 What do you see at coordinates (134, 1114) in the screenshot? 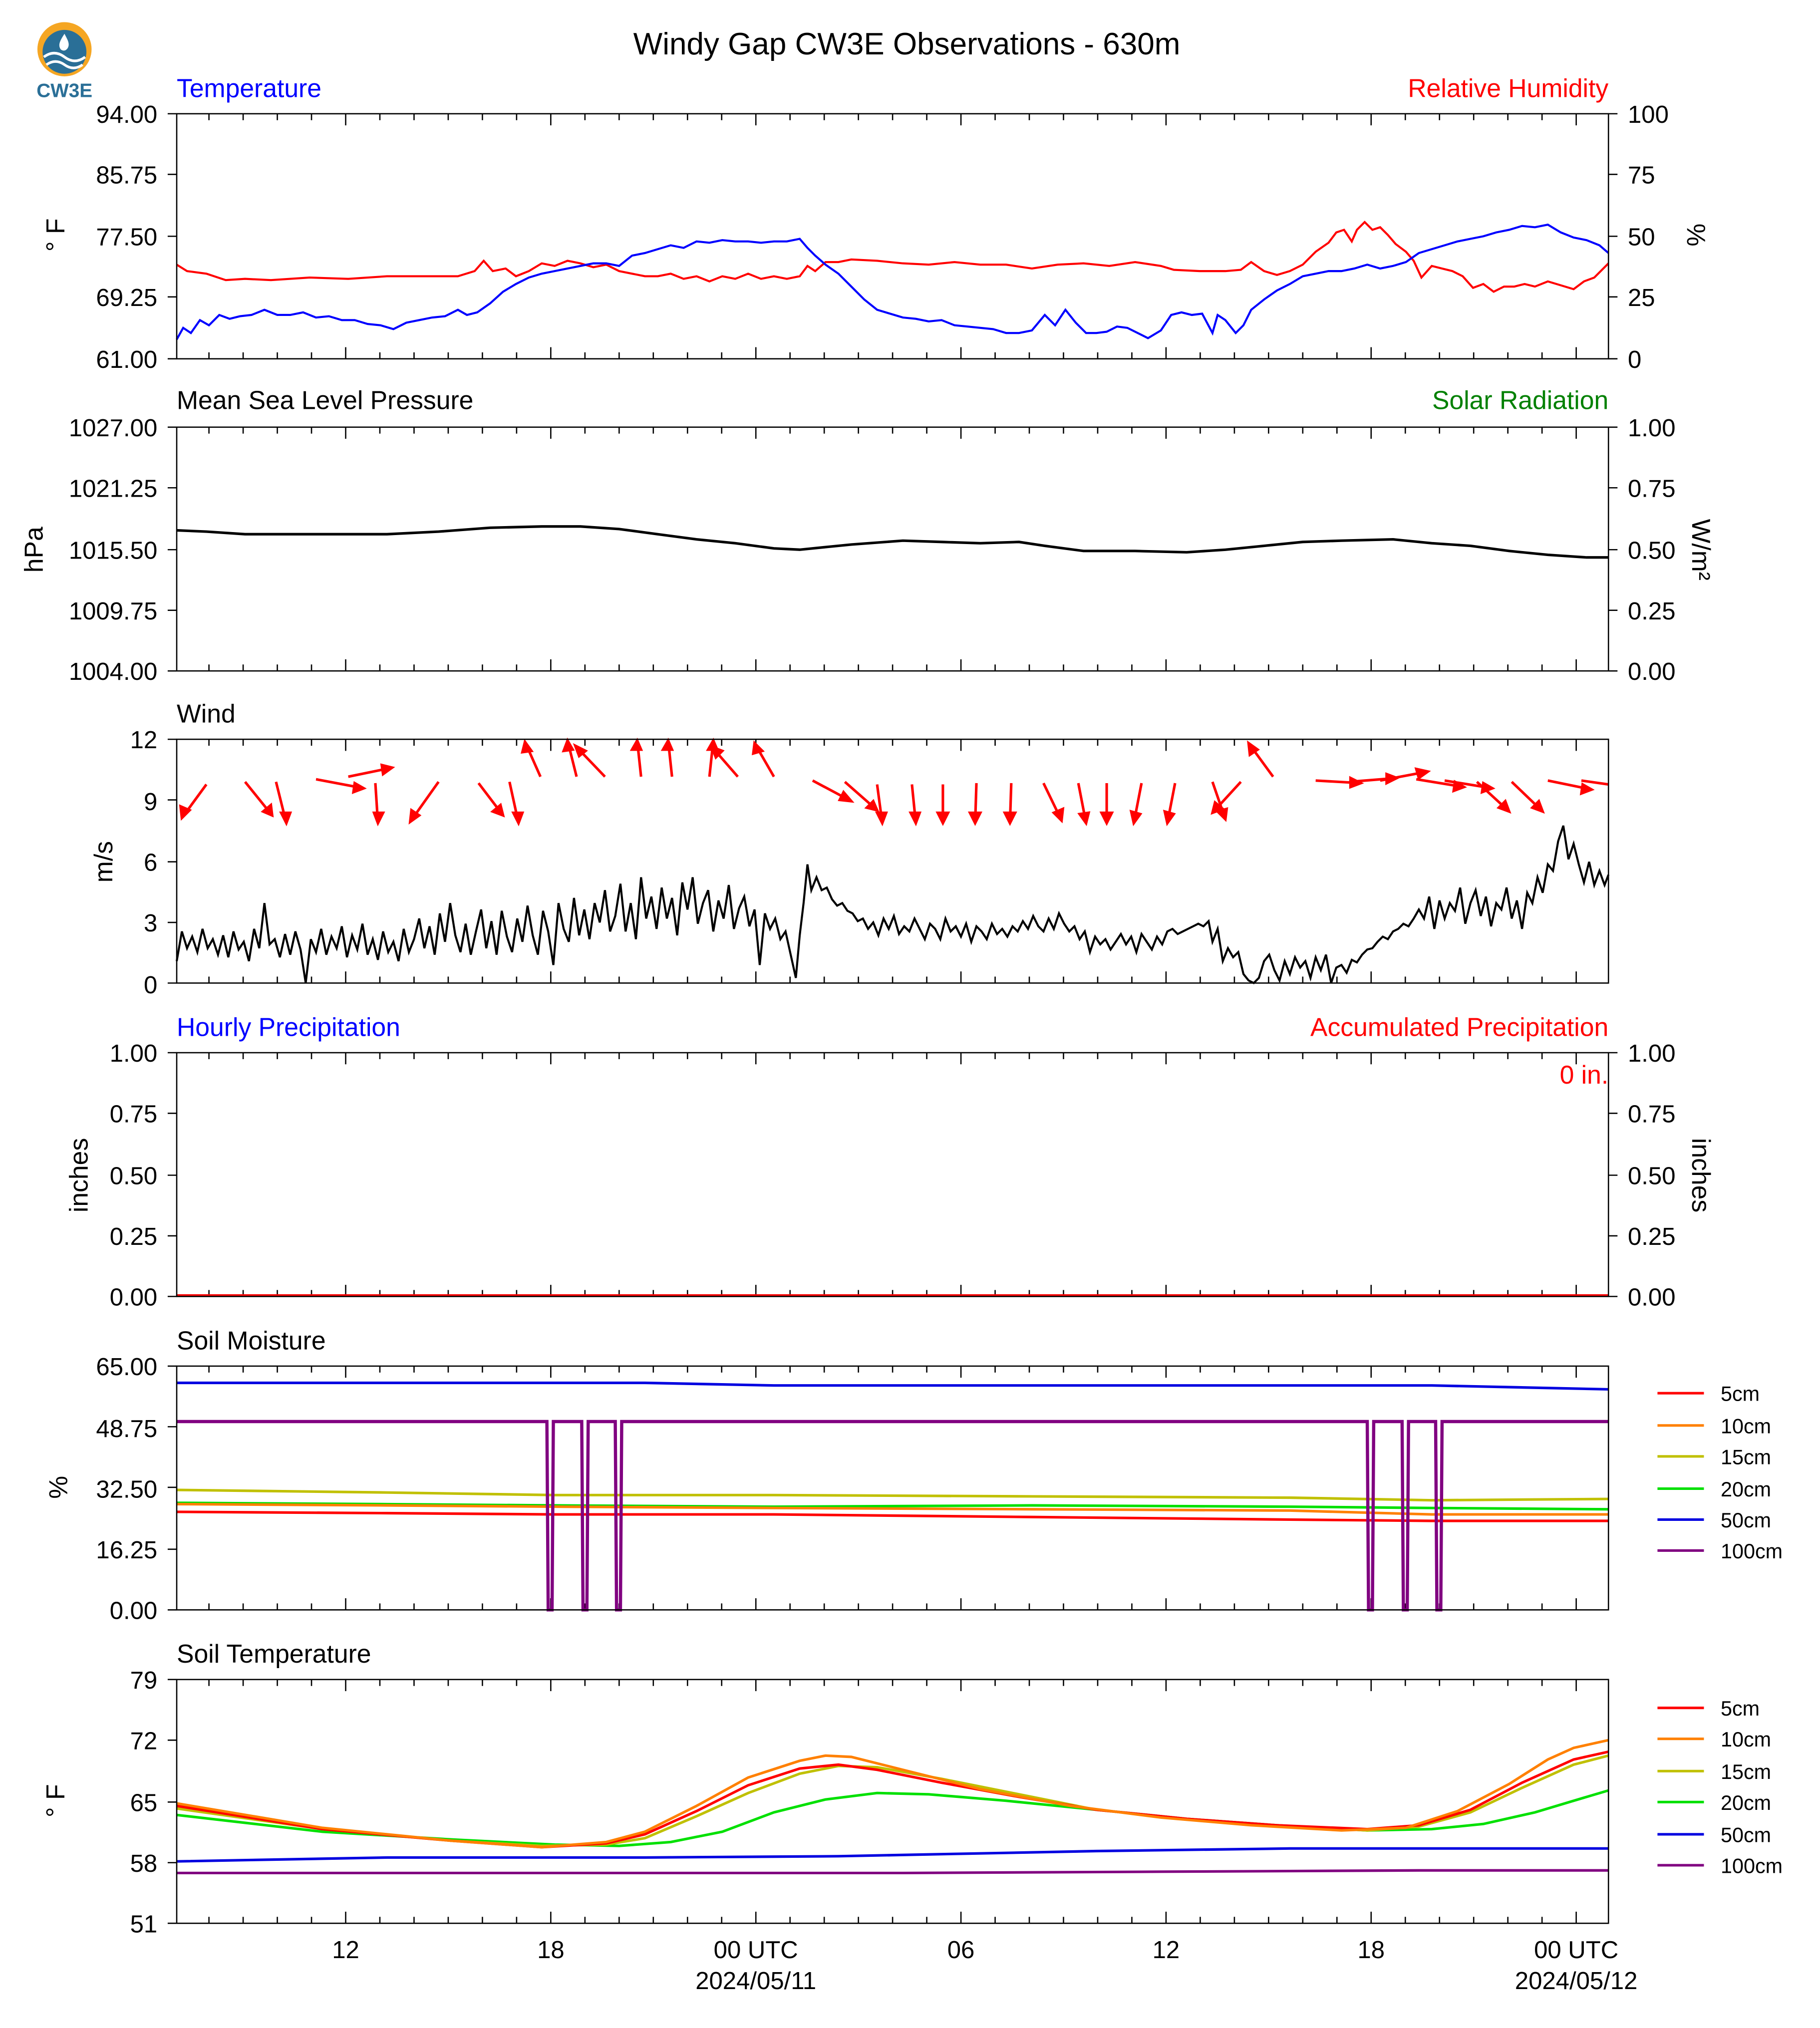
I see `precip-tick: 0.75` at bounding box center [134, 1114].